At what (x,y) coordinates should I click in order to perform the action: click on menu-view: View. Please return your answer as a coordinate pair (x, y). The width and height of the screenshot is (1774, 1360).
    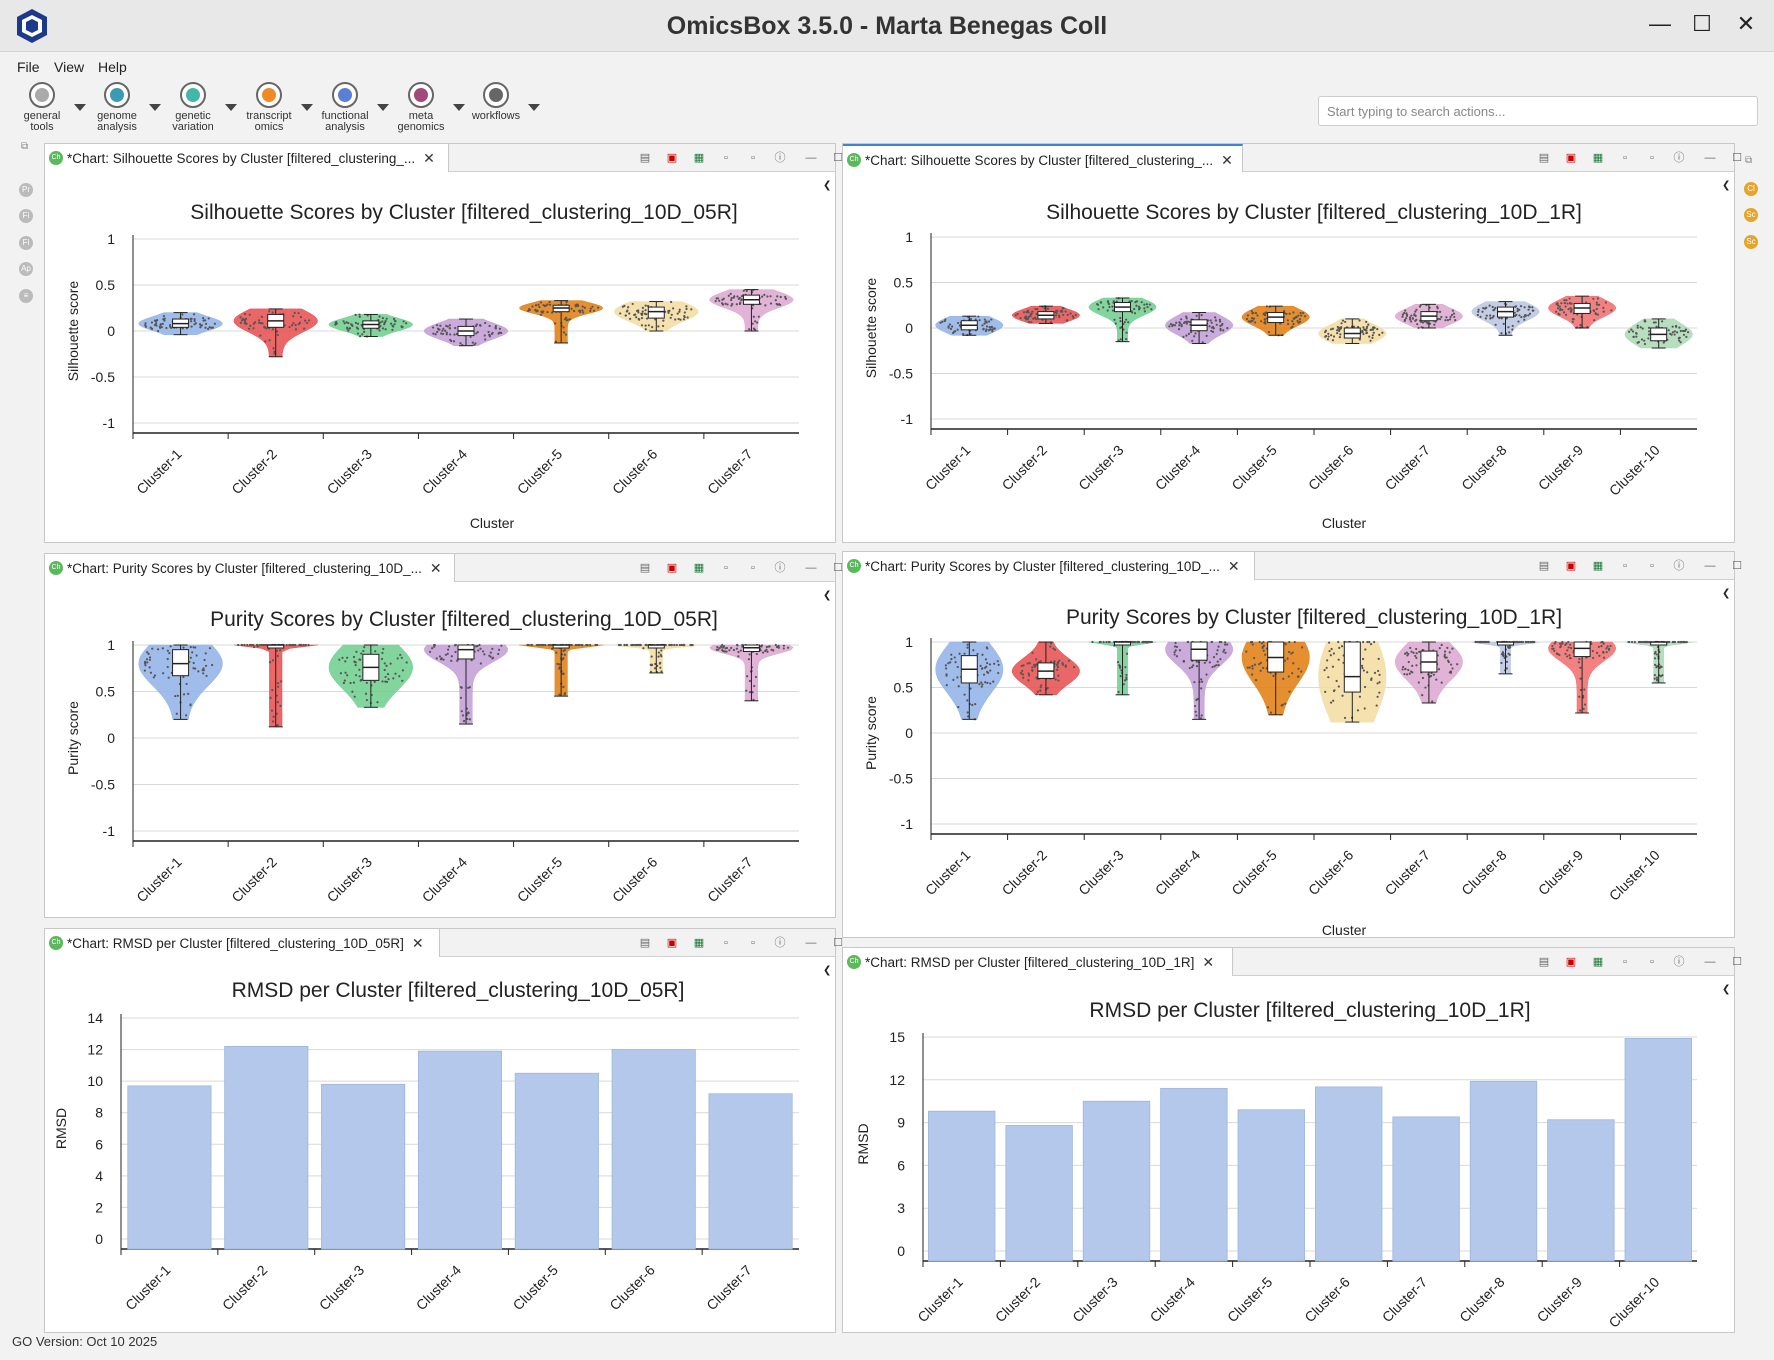
    Looking at the image, I should click on (69, 67).